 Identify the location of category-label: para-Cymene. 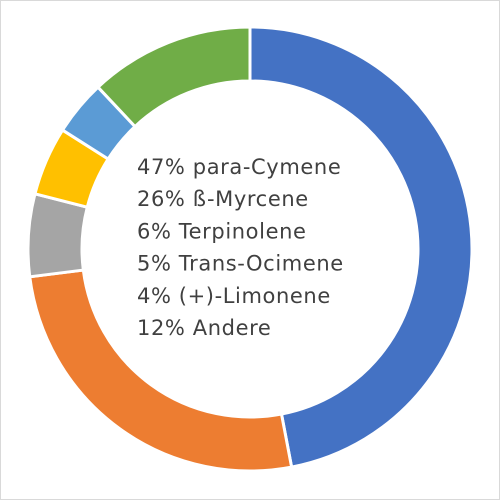
(267, 167).